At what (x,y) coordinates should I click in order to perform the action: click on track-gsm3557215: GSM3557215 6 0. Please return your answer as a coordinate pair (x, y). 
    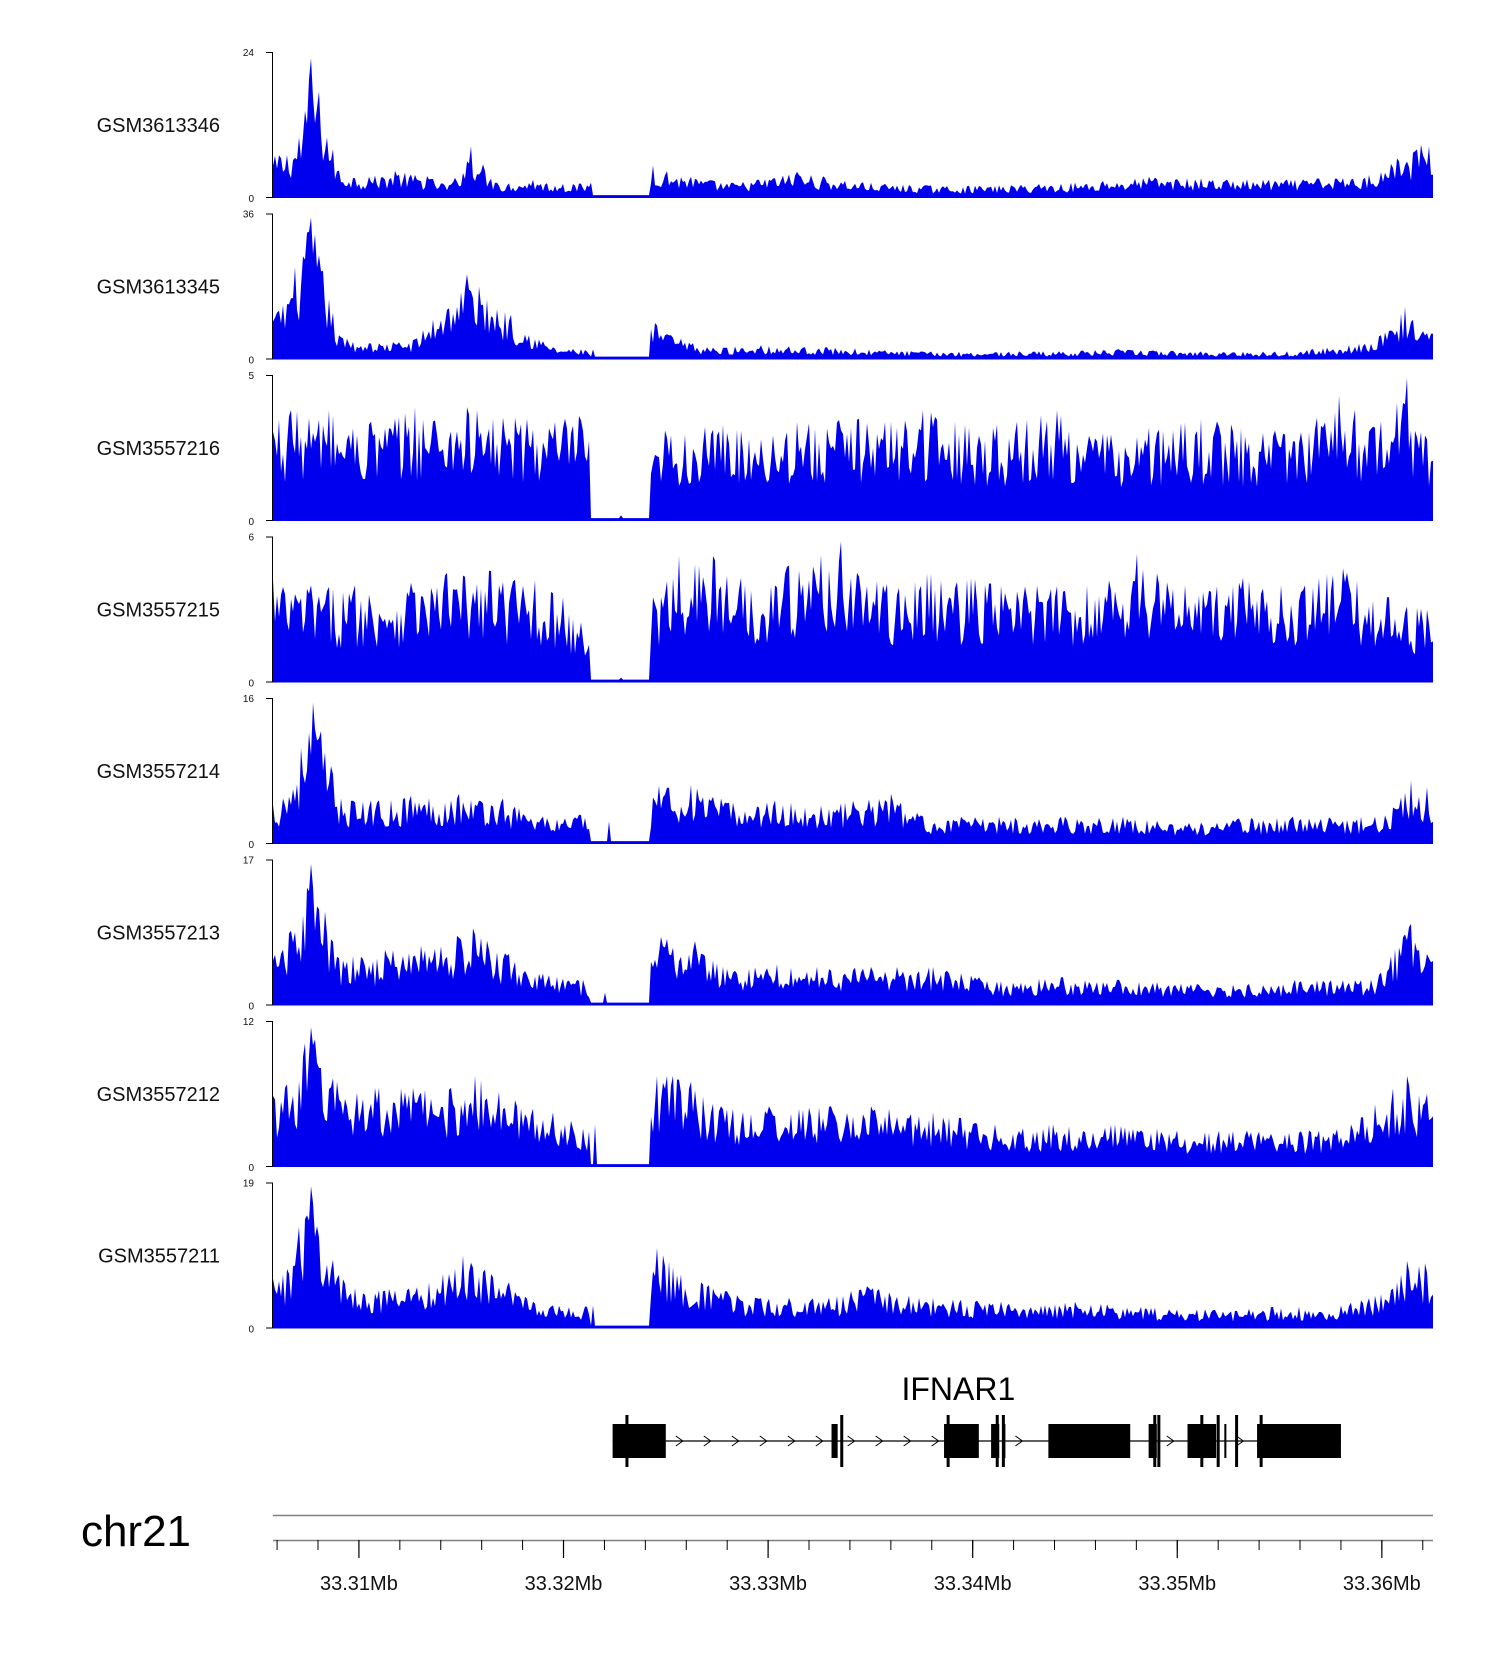
    Looking at the image, I should click on (765, 611).